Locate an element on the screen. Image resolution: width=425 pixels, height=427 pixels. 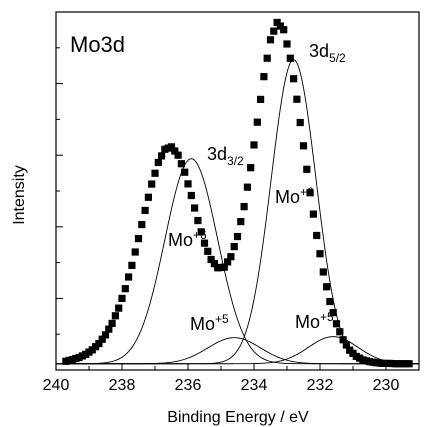
x-tick-label: 232 is located at coordinates (320, 385).